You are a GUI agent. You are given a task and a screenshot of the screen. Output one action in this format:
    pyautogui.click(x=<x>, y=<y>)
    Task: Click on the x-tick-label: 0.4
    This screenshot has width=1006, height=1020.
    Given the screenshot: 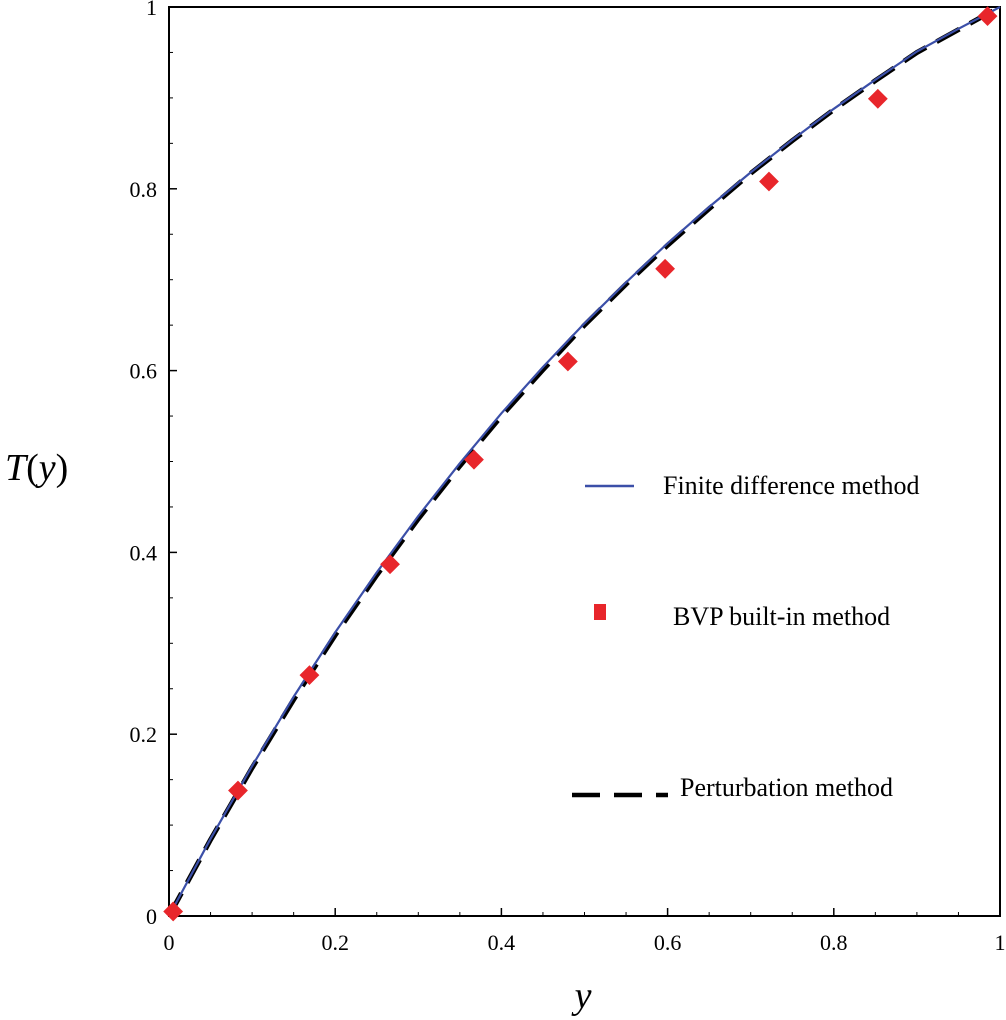 What is the action you would take?
    pyautogui.click(x=502, y=942)
    